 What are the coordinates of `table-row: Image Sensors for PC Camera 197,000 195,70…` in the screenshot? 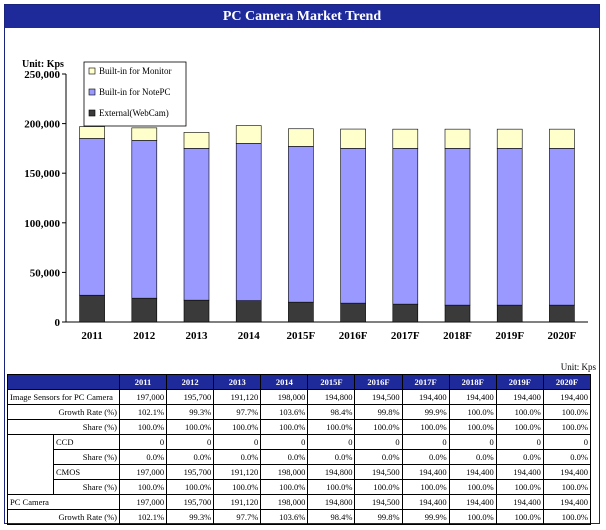 It's located at (299, 397).